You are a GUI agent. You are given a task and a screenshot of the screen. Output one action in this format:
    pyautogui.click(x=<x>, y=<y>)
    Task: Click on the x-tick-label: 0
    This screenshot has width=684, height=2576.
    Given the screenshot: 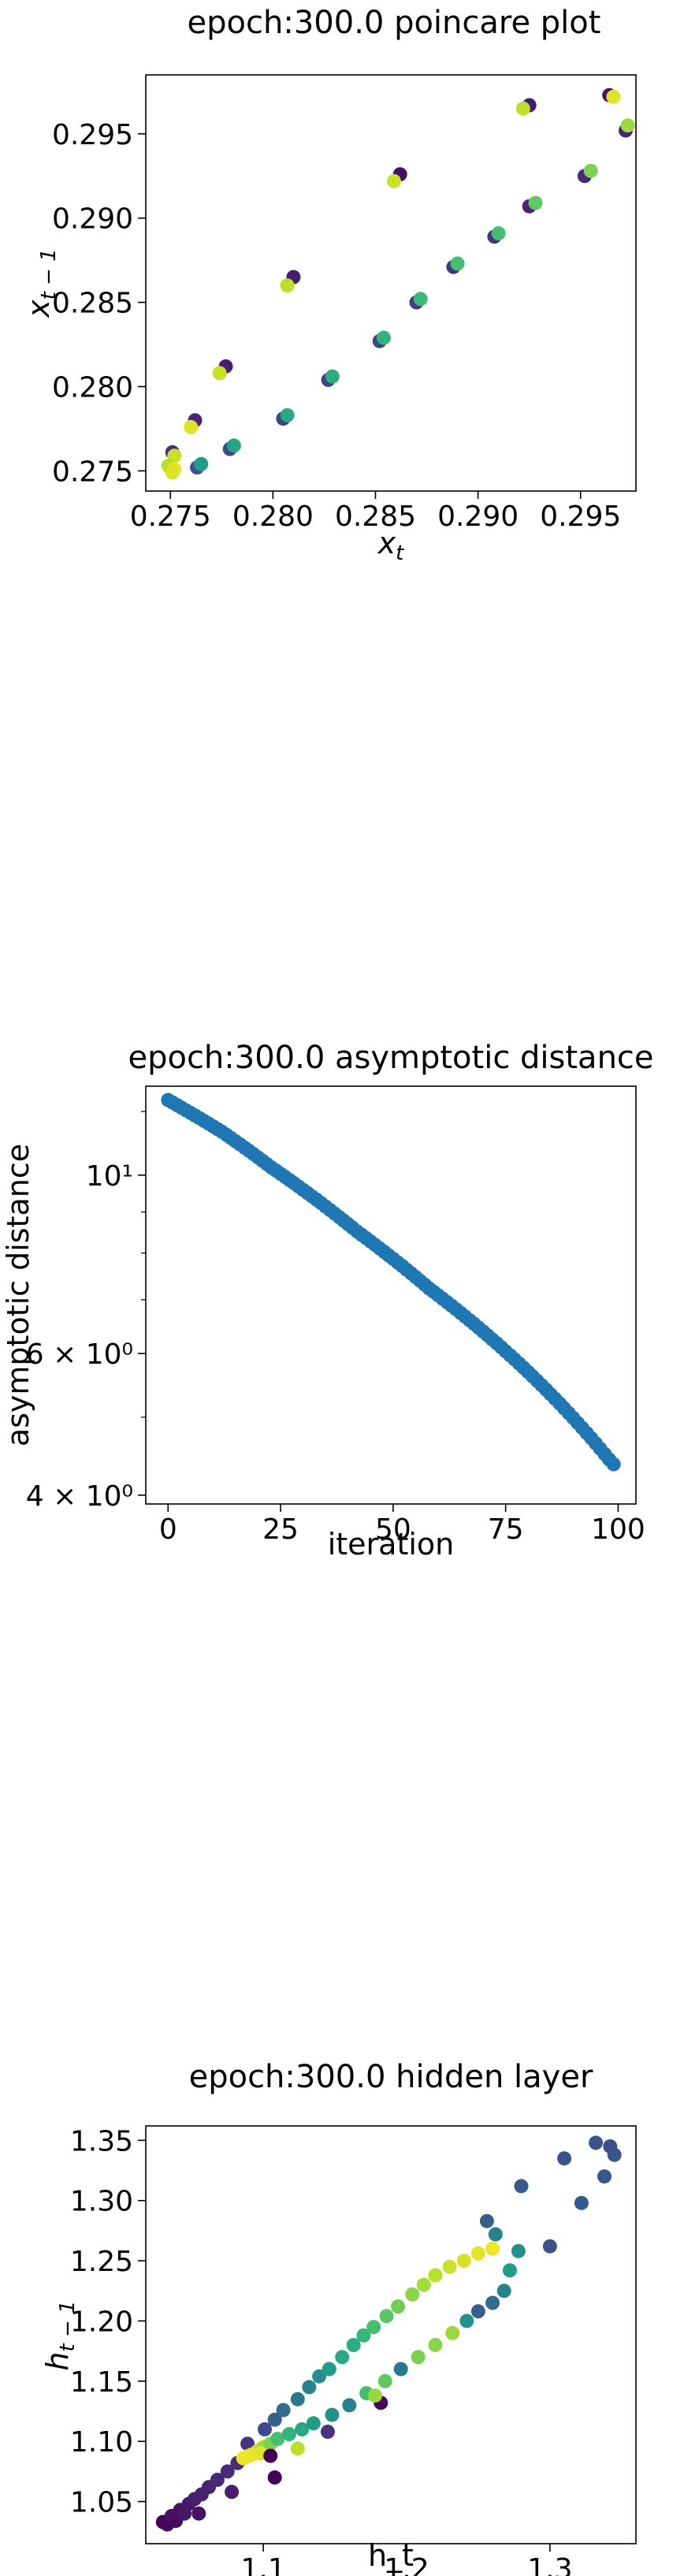 What is the action you would take?
    pyautogui.click(x=168, y=1529)
    